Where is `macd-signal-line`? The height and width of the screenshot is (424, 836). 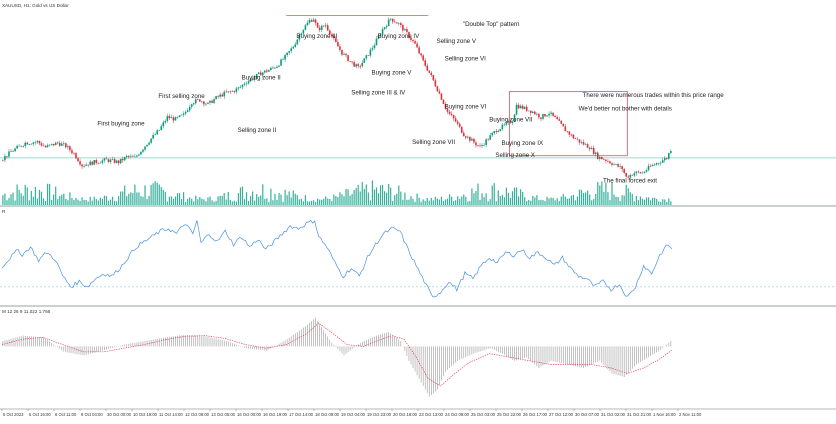
macd-signal-line is located at coordinates (337, 354).